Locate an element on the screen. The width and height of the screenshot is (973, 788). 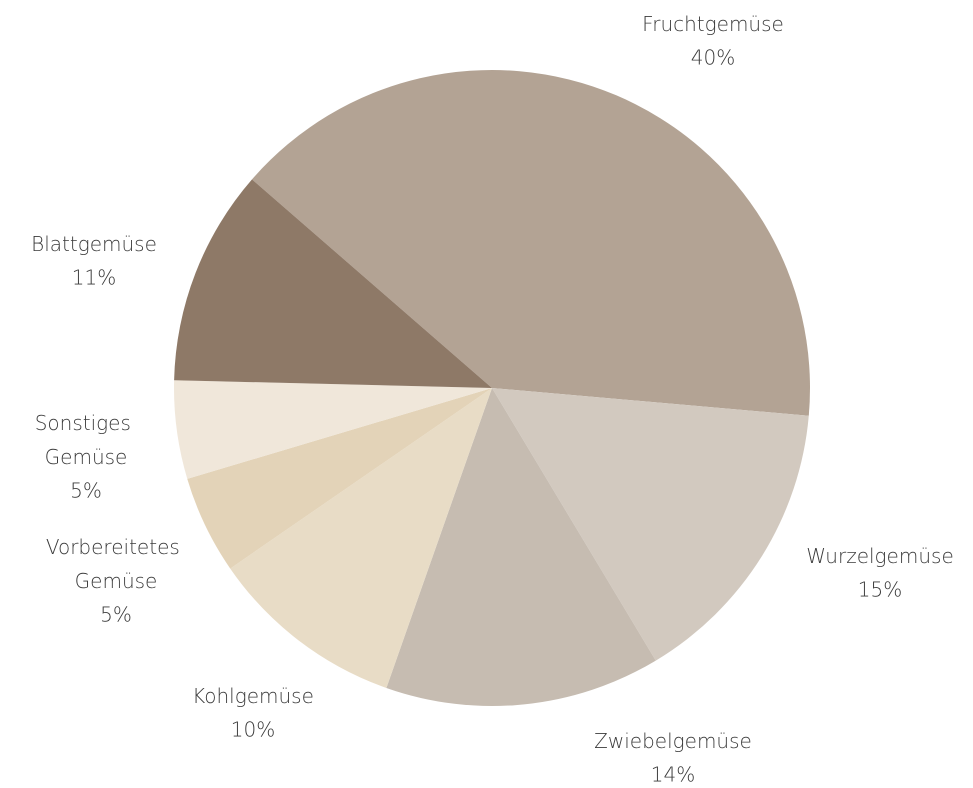
slice-label: Wurzelgemüse is located at coordinates (880, 556).